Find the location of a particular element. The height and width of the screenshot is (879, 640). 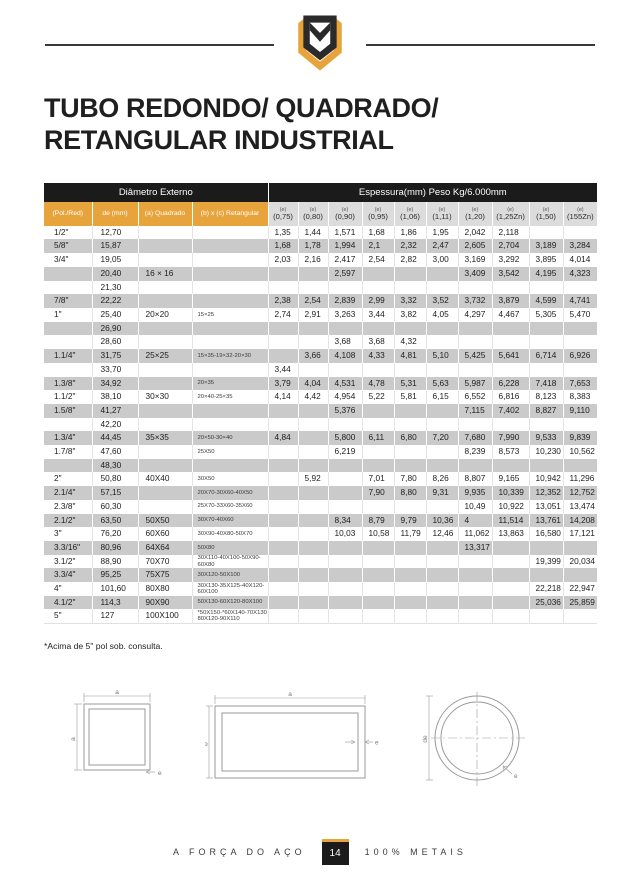

quadrado-cell: 70X70 is located at coordinates (165, 561).